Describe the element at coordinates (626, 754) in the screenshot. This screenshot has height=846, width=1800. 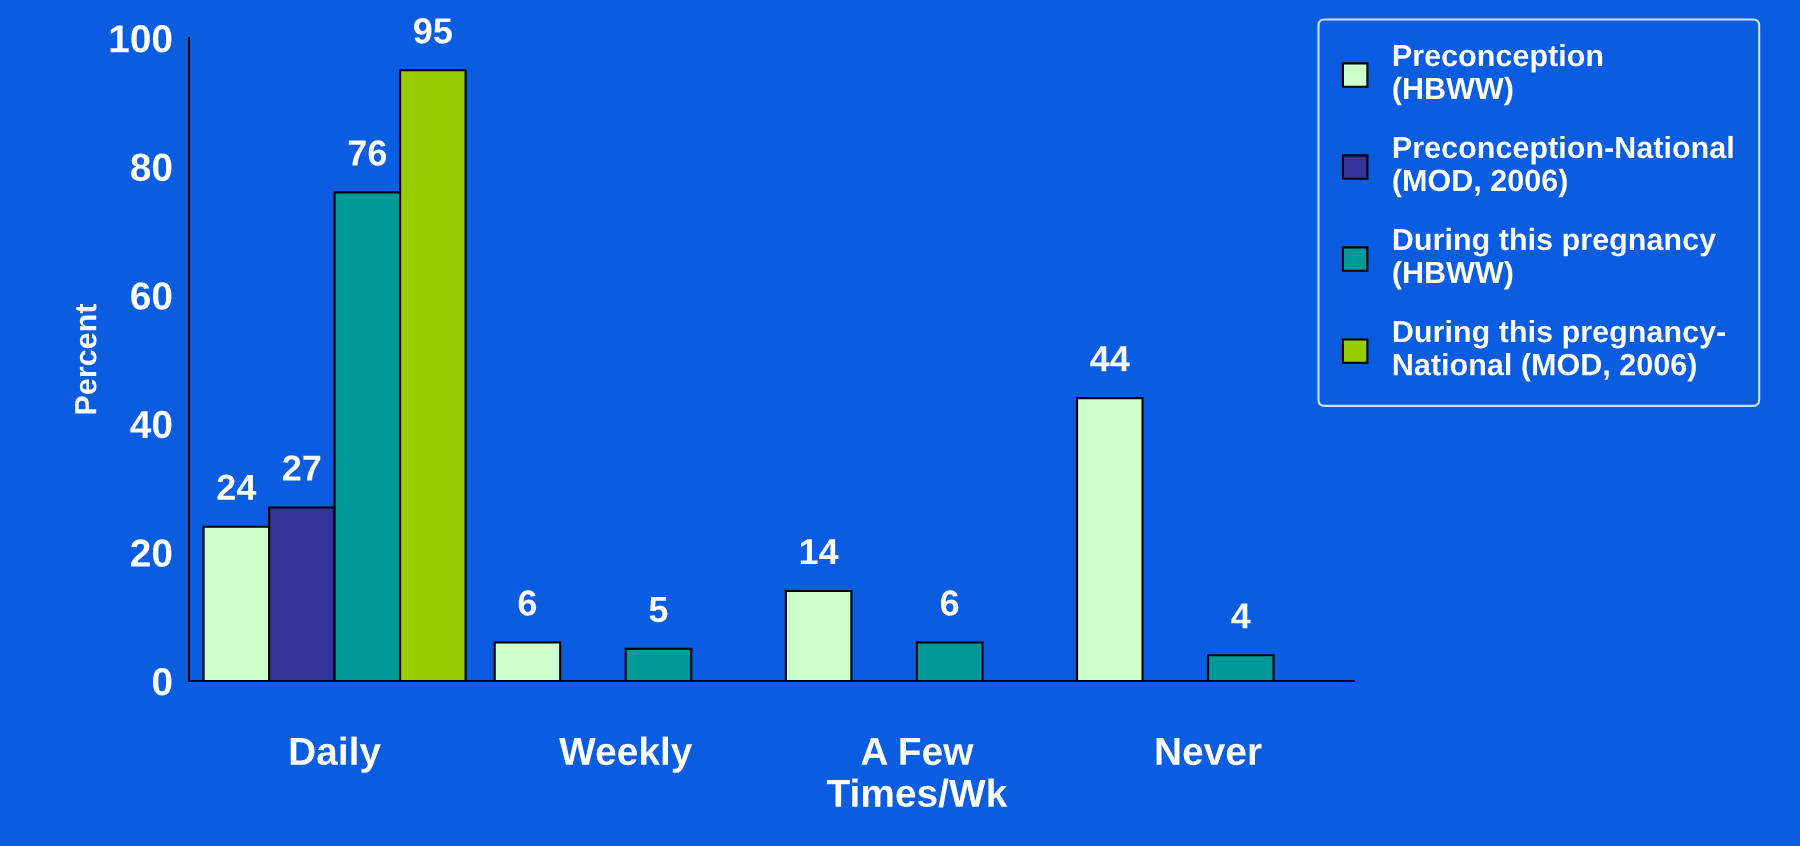
I see `x-tick-label: Weekly` at that location.